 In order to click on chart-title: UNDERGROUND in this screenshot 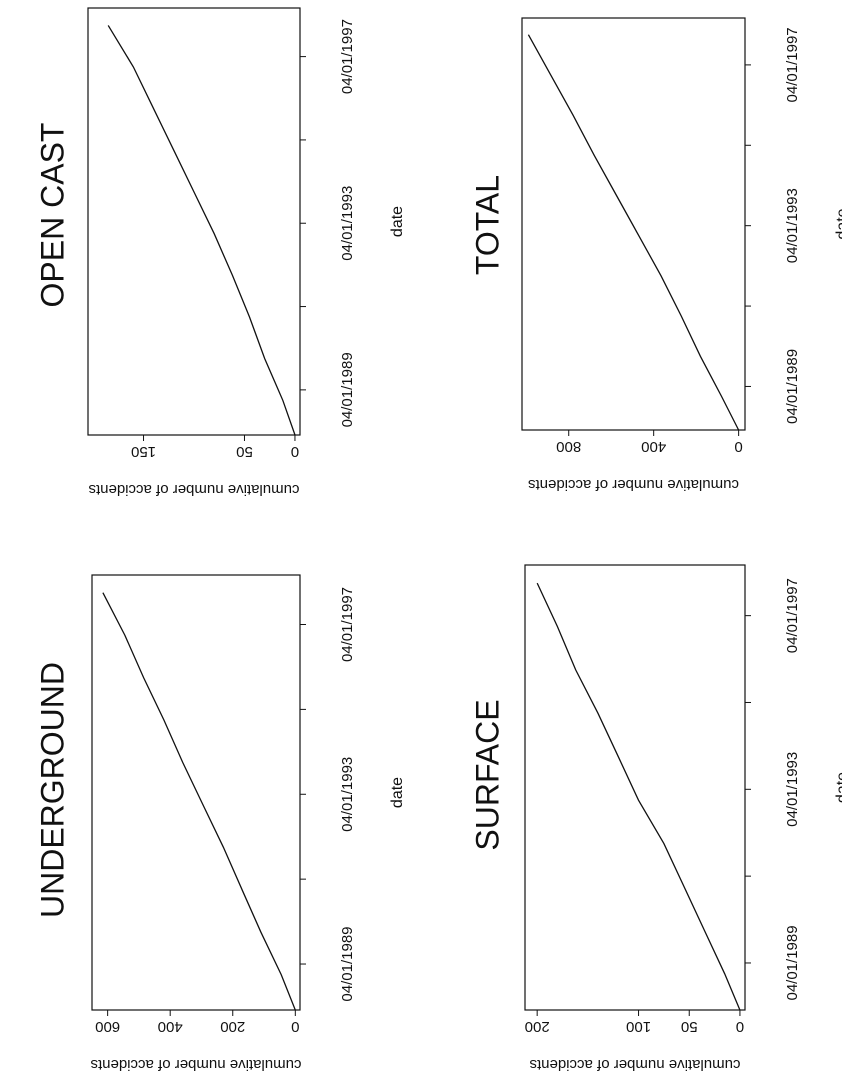, I will do `click(52, 790)`.